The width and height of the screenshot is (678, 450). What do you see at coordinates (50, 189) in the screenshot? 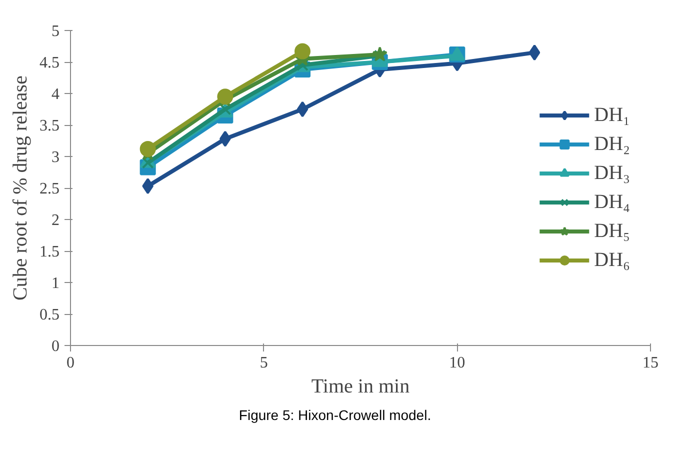
I see `y-tick-label: 2.5` at bounding box center [50, 189].